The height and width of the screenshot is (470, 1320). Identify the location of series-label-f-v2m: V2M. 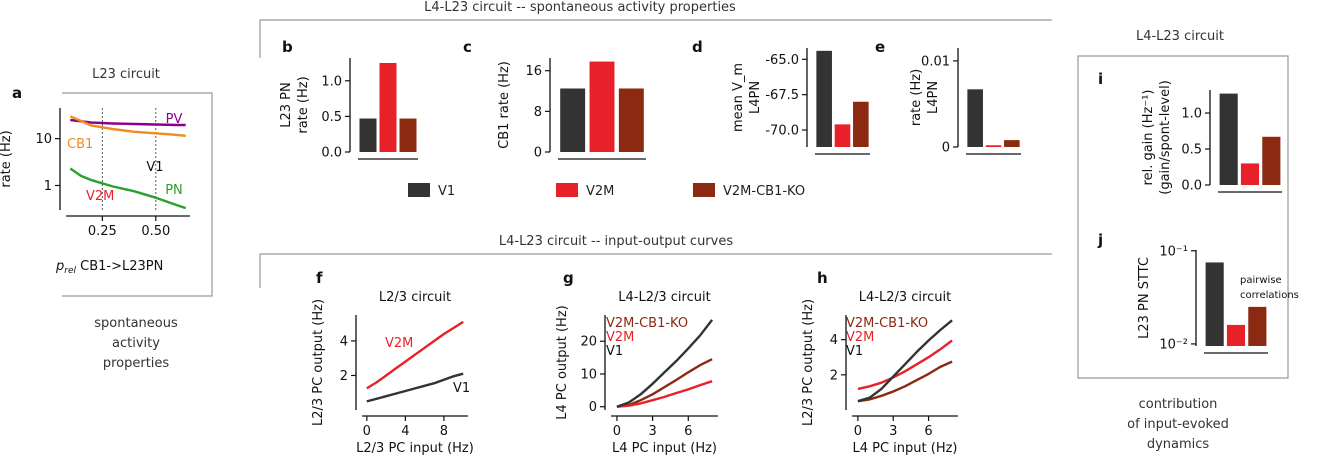
(399, 343).